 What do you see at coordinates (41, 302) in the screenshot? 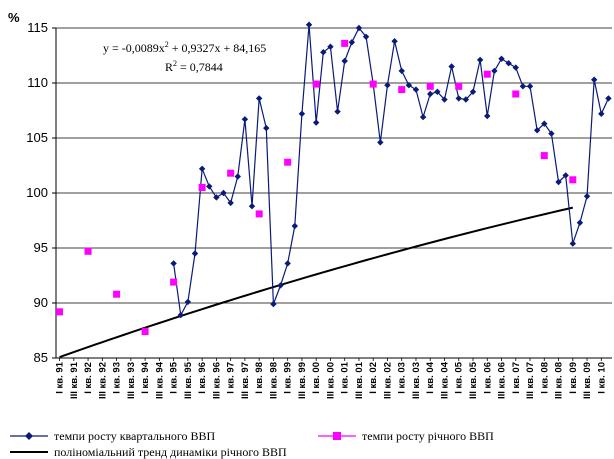
I see `y-tick-label: 90` at bounding box center [41, 302].